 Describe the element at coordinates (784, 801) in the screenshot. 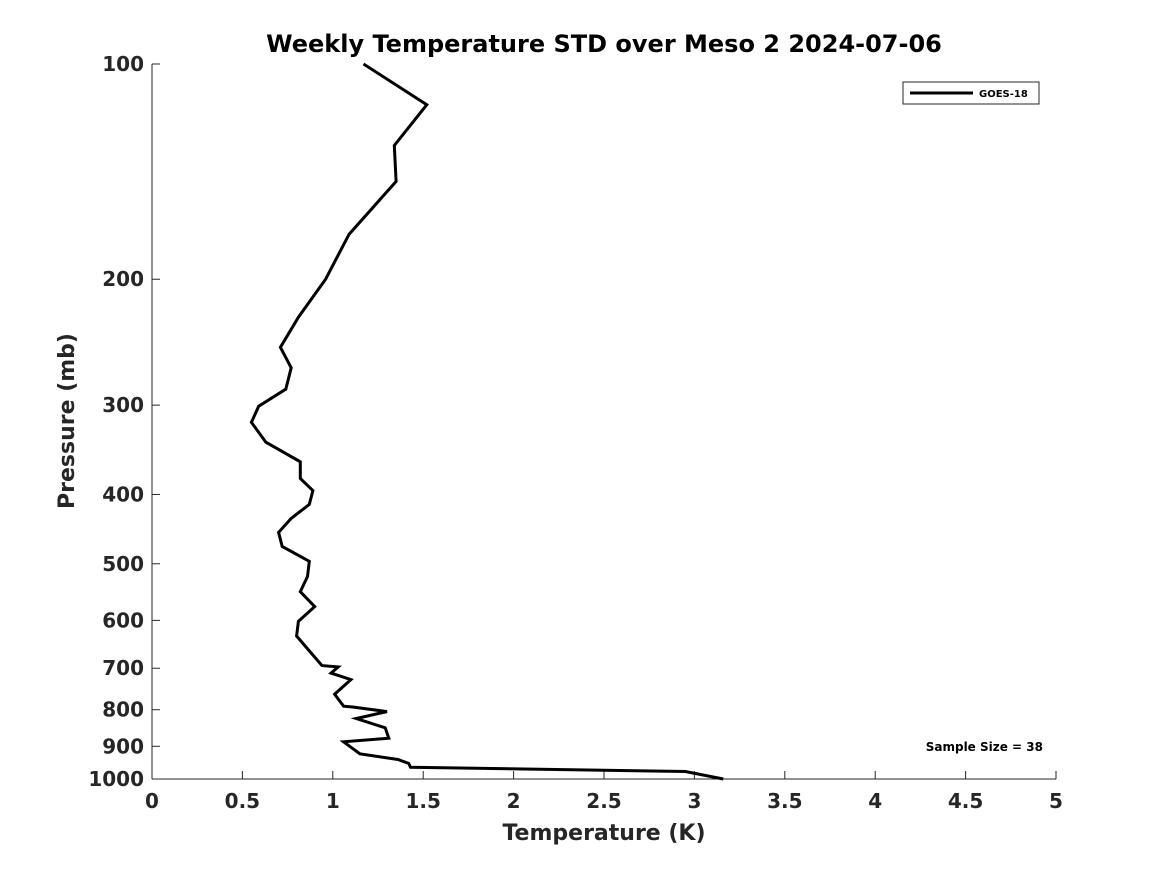

I see `x-tick-label: 3.5` at that location.